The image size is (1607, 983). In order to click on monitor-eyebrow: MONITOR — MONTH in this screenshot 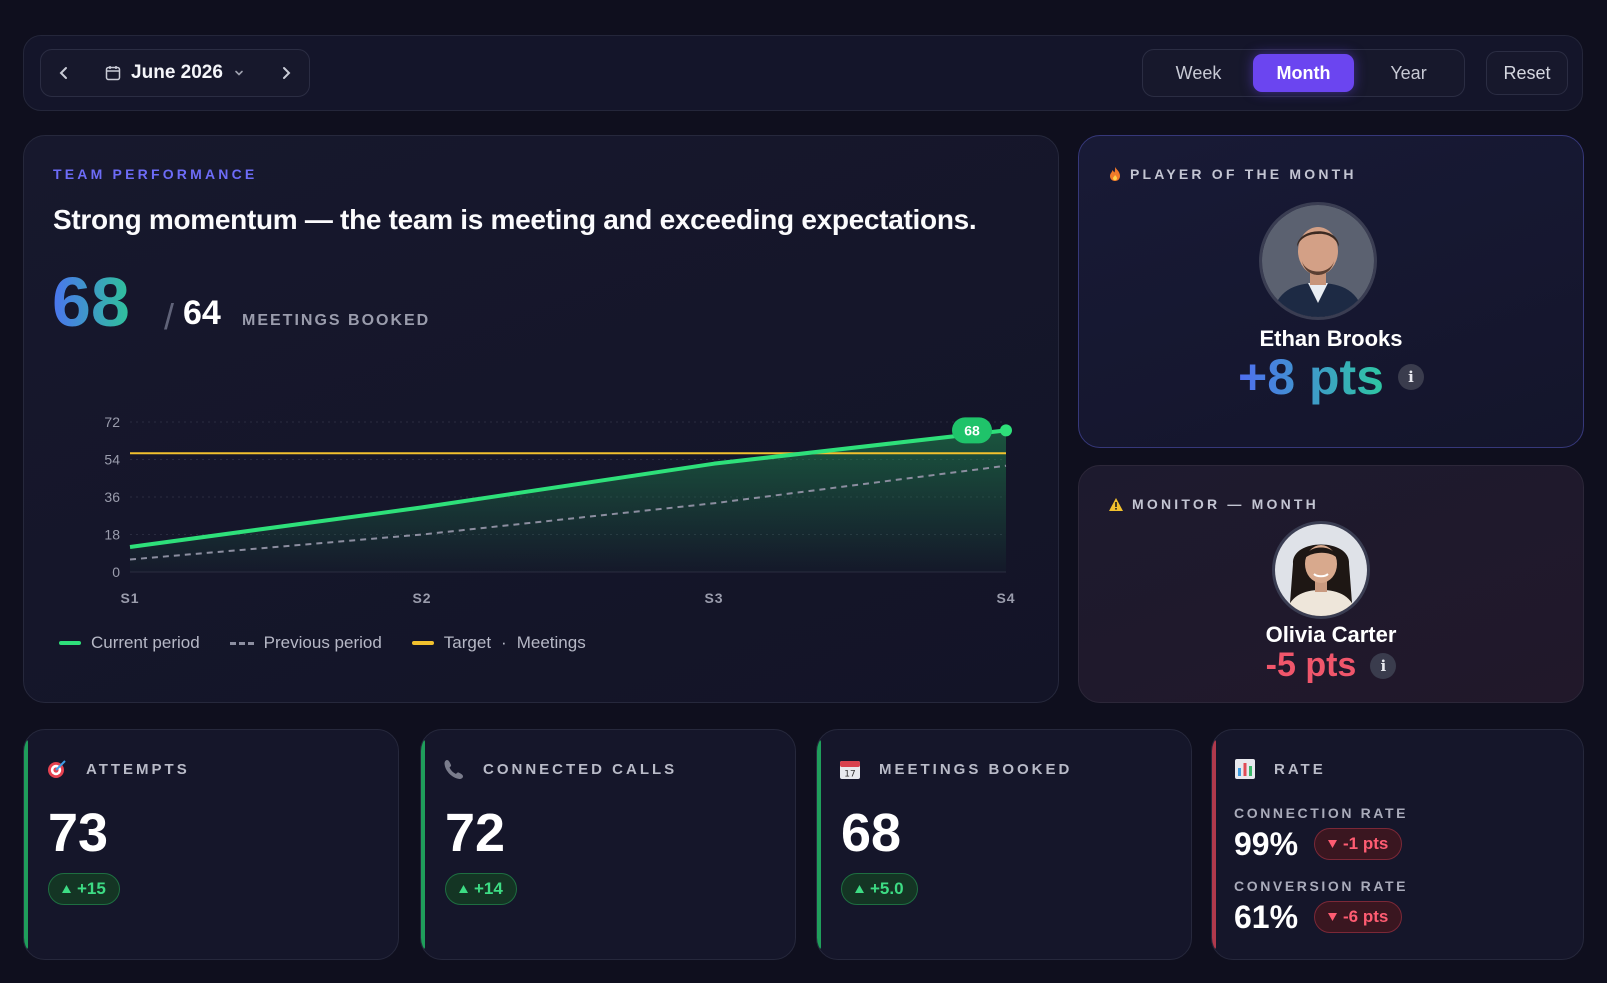, I will do `click(1213, 504)`.